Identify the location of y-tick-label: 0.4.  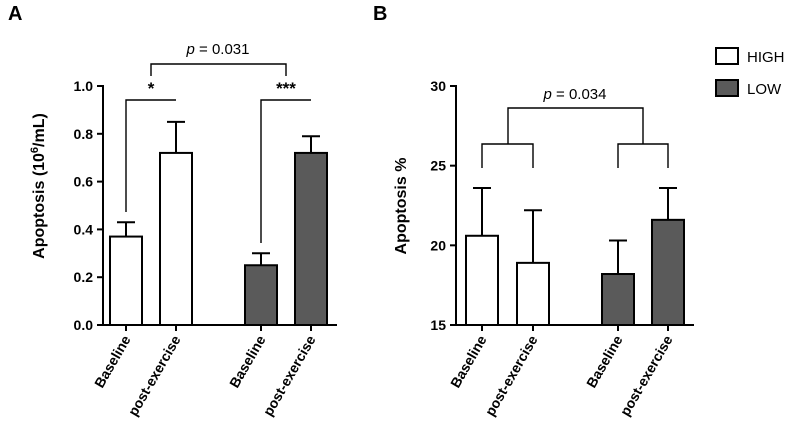
(84, 229).